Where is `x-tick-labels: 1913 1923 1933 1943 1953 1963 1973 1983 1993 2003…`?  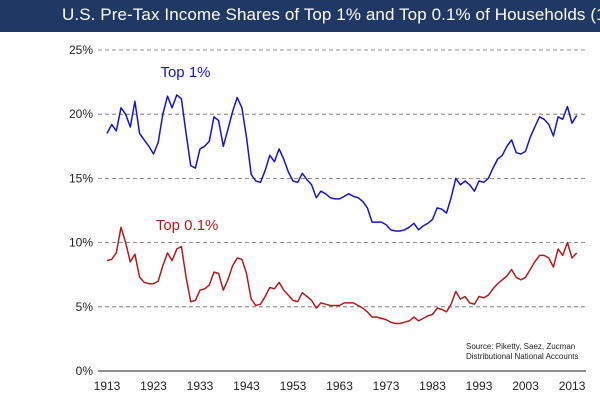
x-tick-labels: 1913 1923 1933 1943 1953 1963 1973 1983 1993 2003… is located at coordinates (340, 386).